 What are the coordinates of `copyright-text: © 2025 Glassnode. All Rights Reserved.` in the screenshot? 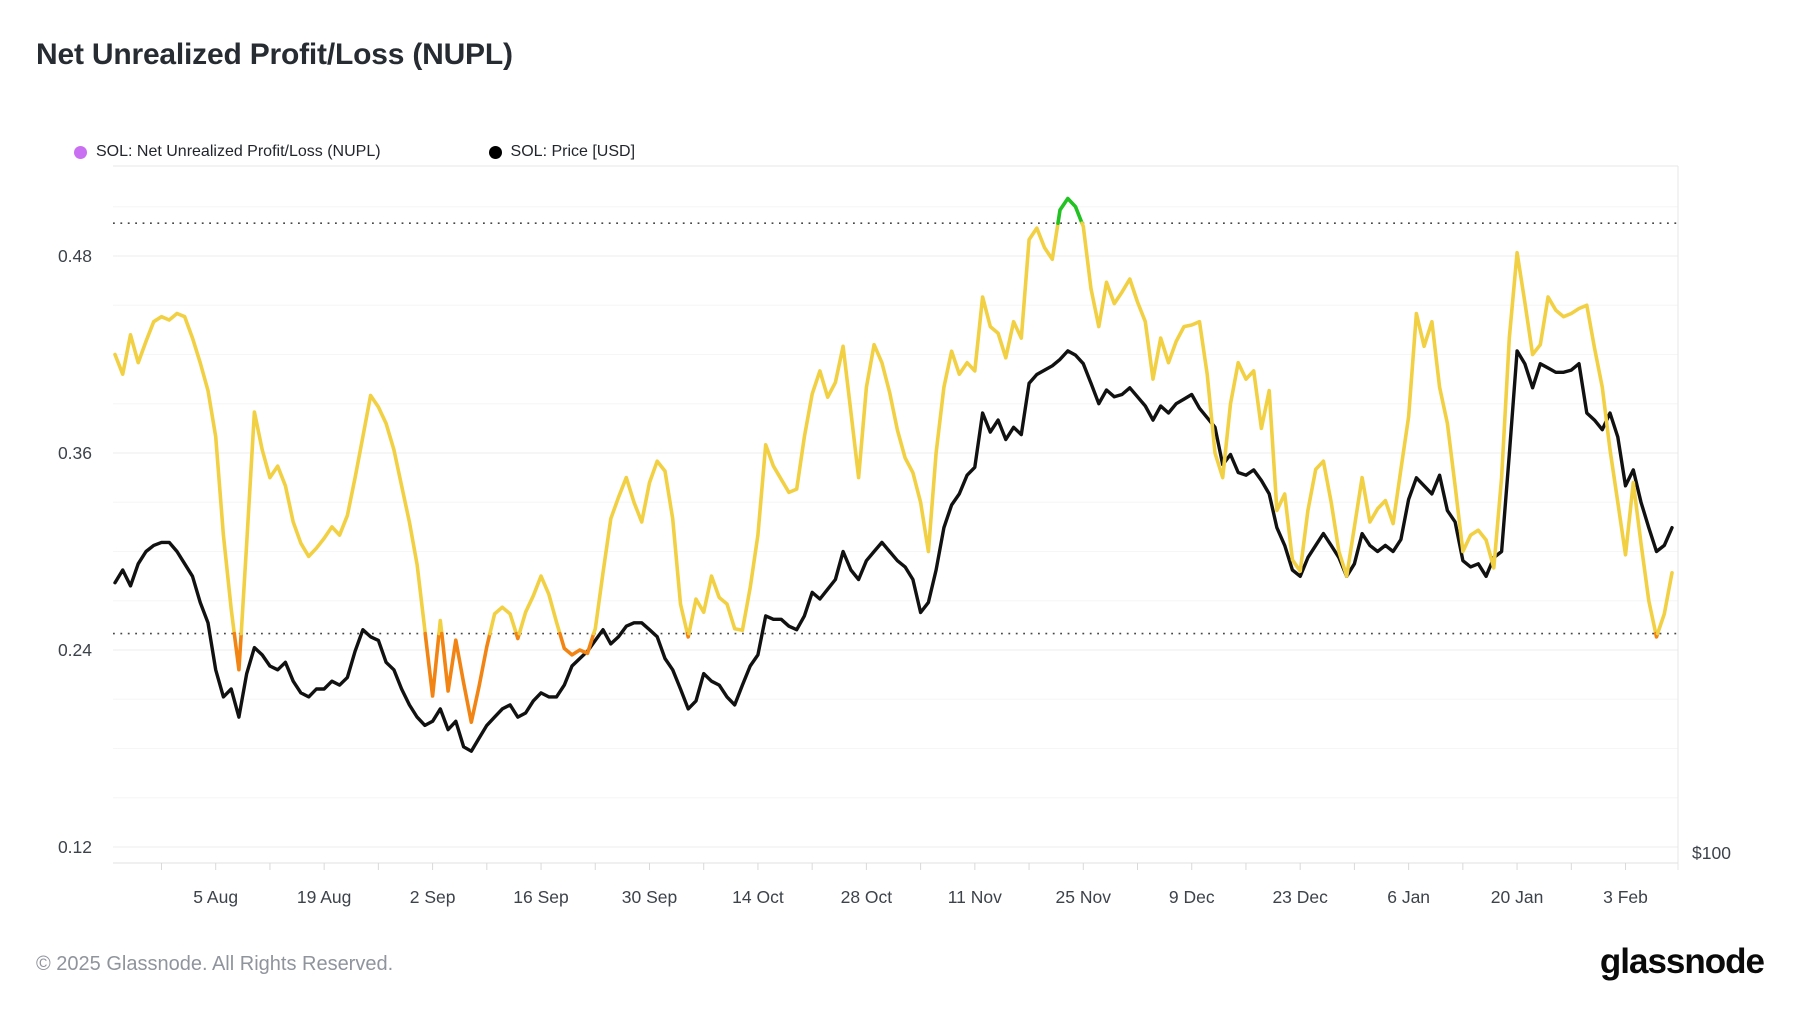 It's located at (215, 964).